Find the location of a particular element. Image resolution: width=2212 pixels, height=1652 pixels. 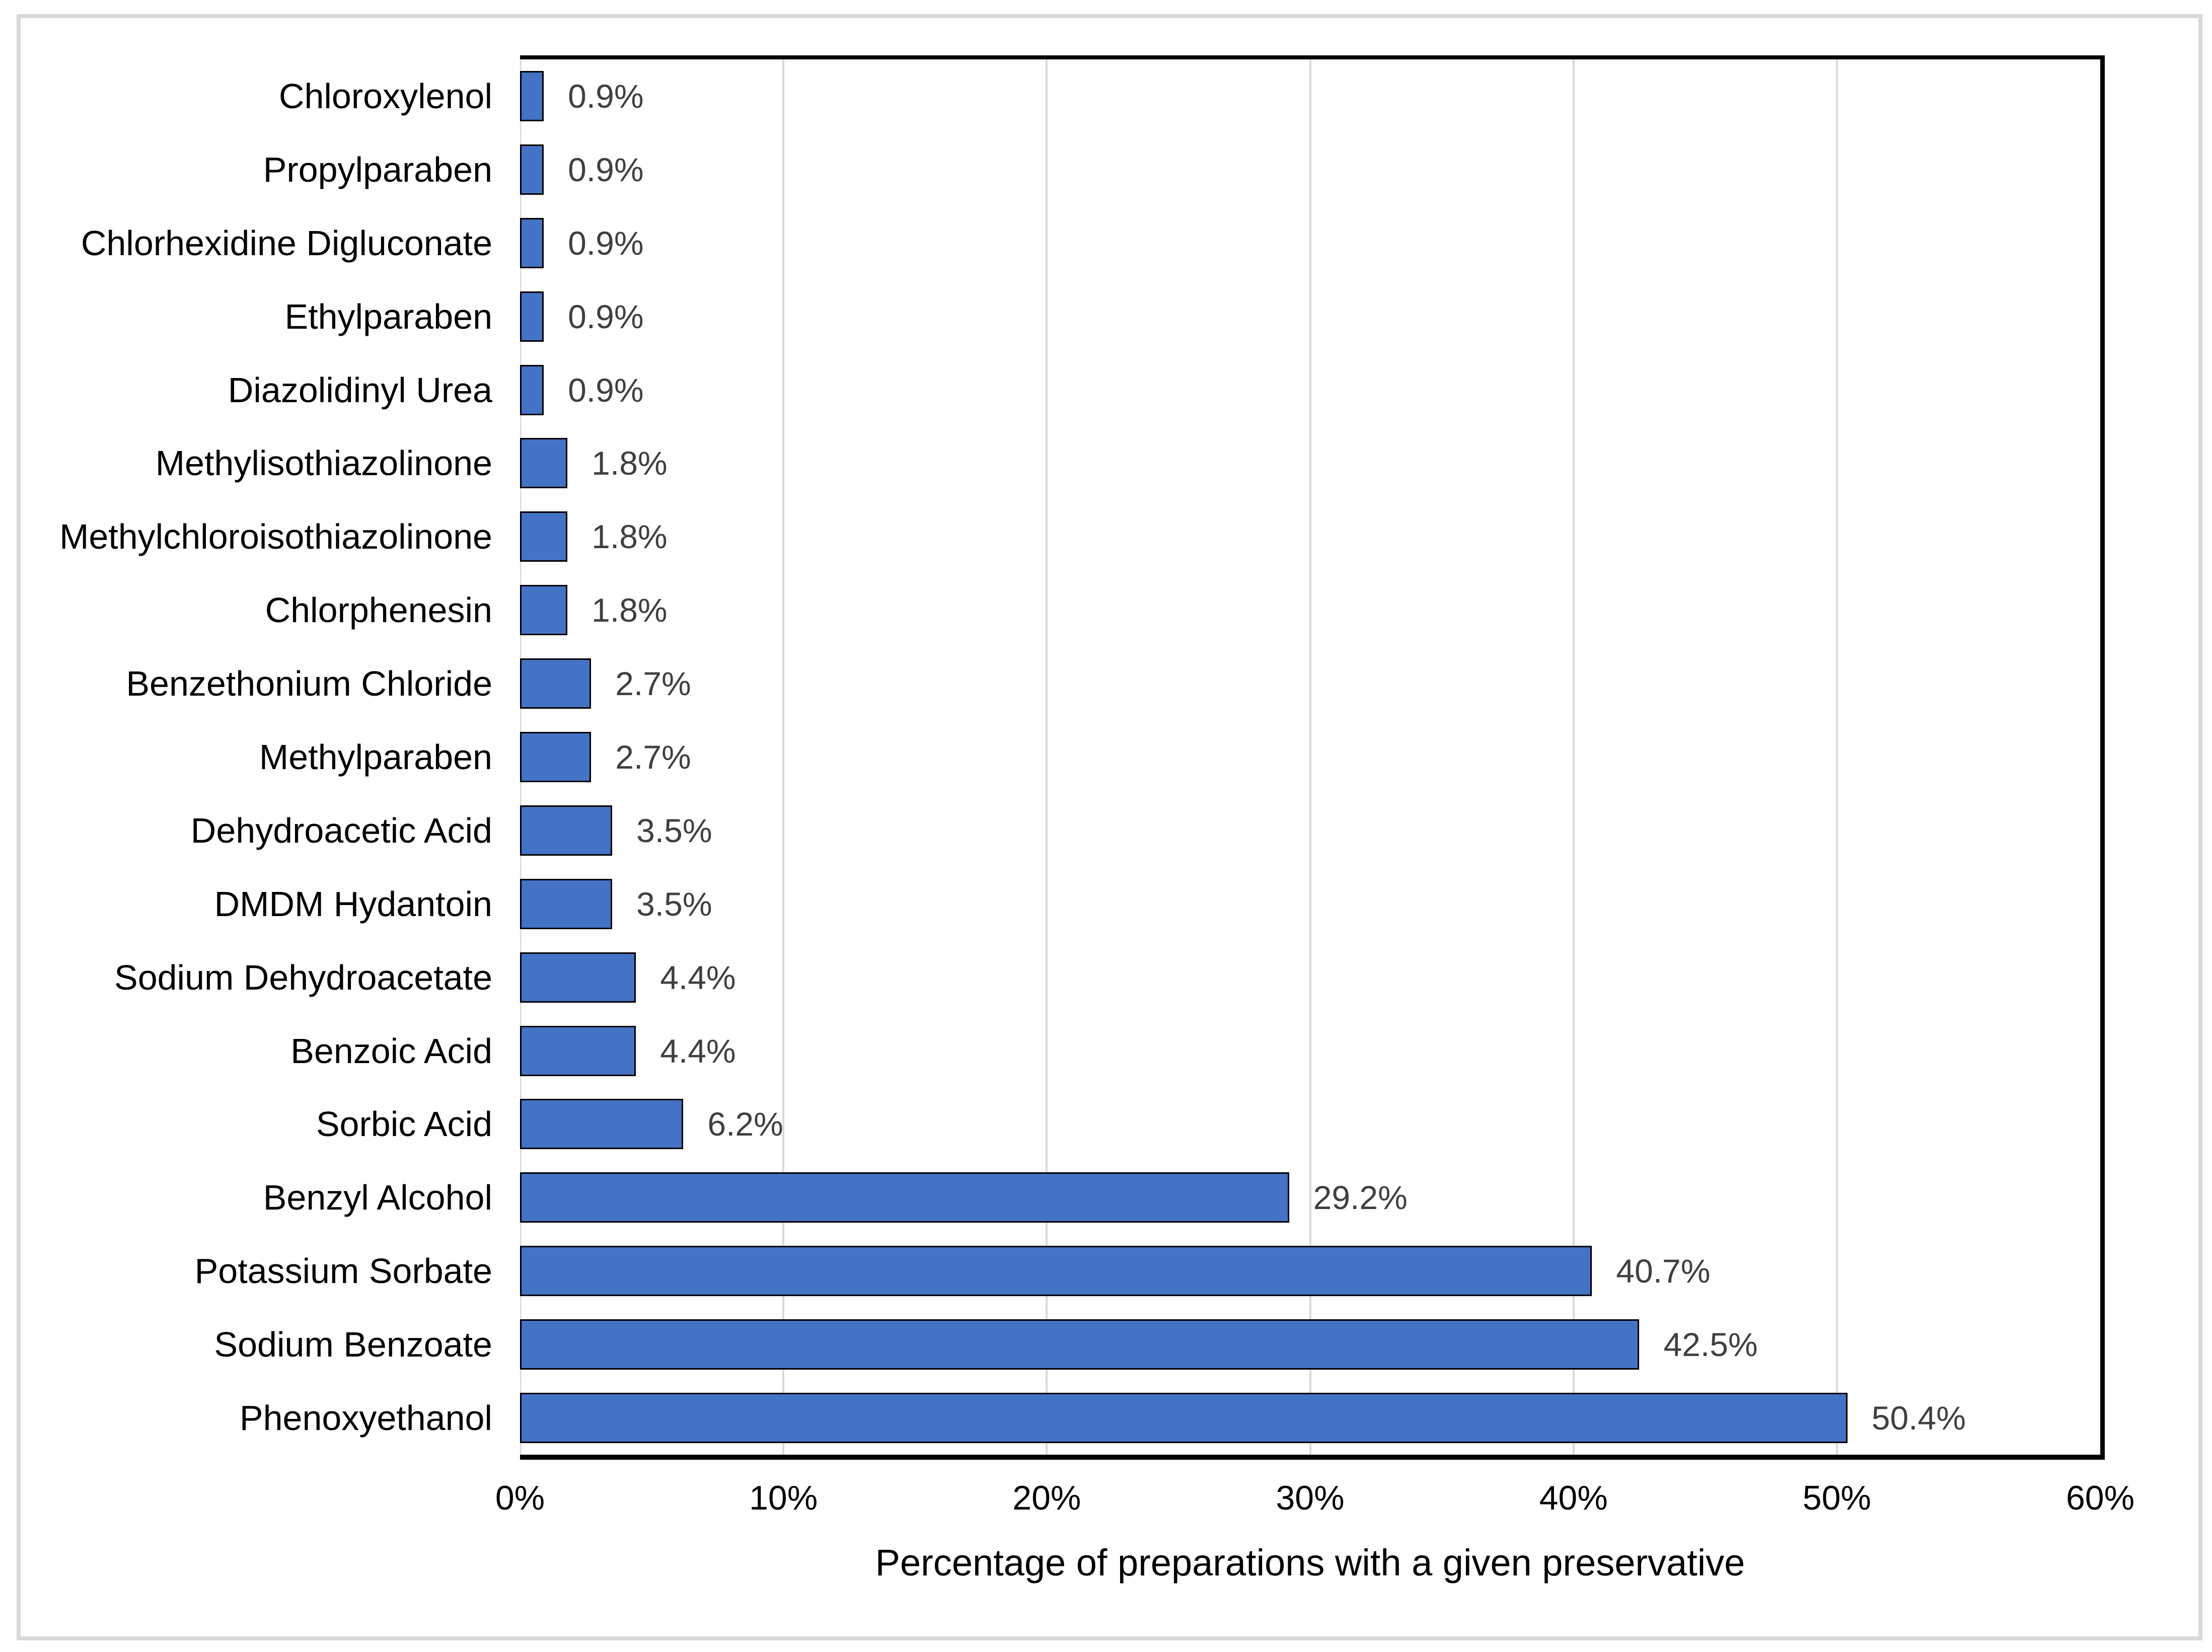

x-tick-label: 40% is located at coordinates (1573, 1498).